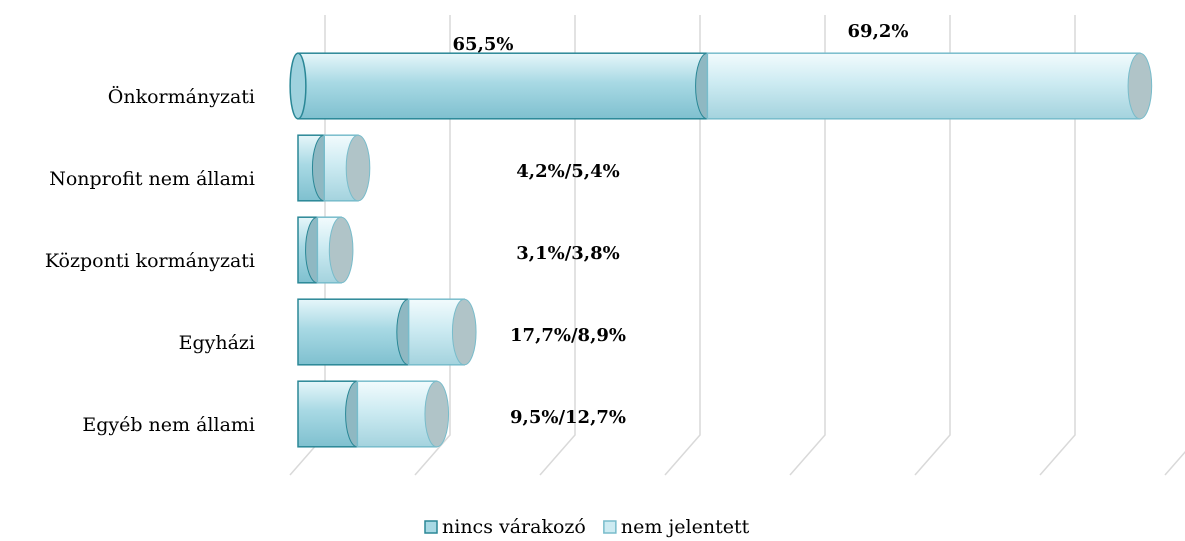 The width and height of the screenshot is (1185, 541). I want to click on category-label: Egyéb nem állami, so click(168, 425).